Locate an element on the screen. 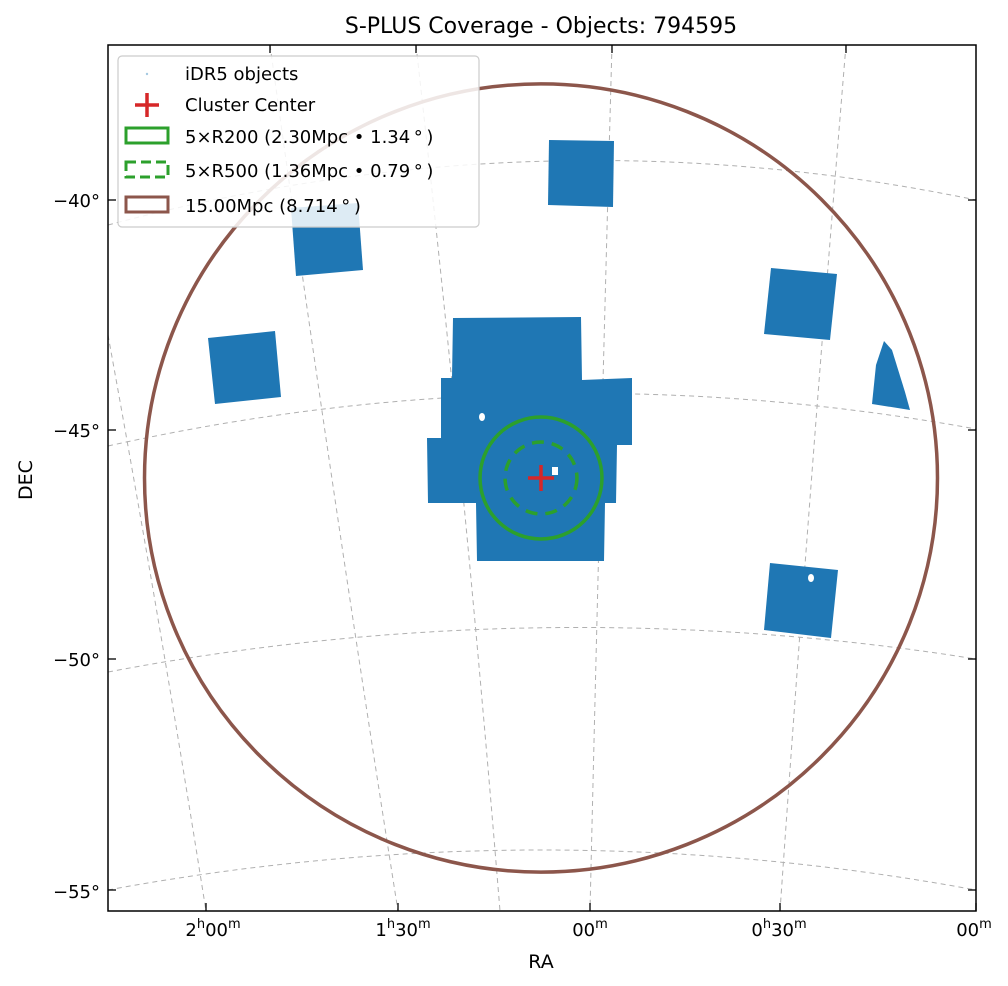 Image resolution: width=1008 pixels, height=986 pixels. legend-item-r500: 5×R500 (1.36Mpc • 0.79 ° ) is located at coordinates (278, 171).